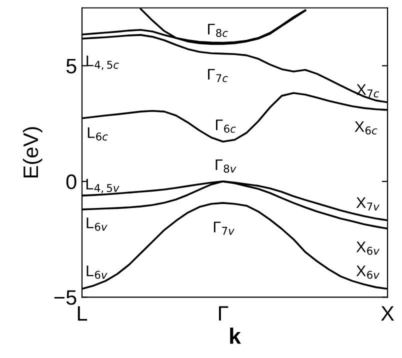 This screenshot has width=402, height=358. What do you see at coordinates (366, 127) in the screenshot?
I see `annotation: X$_{6c}$` at bounding box center [366, 127].